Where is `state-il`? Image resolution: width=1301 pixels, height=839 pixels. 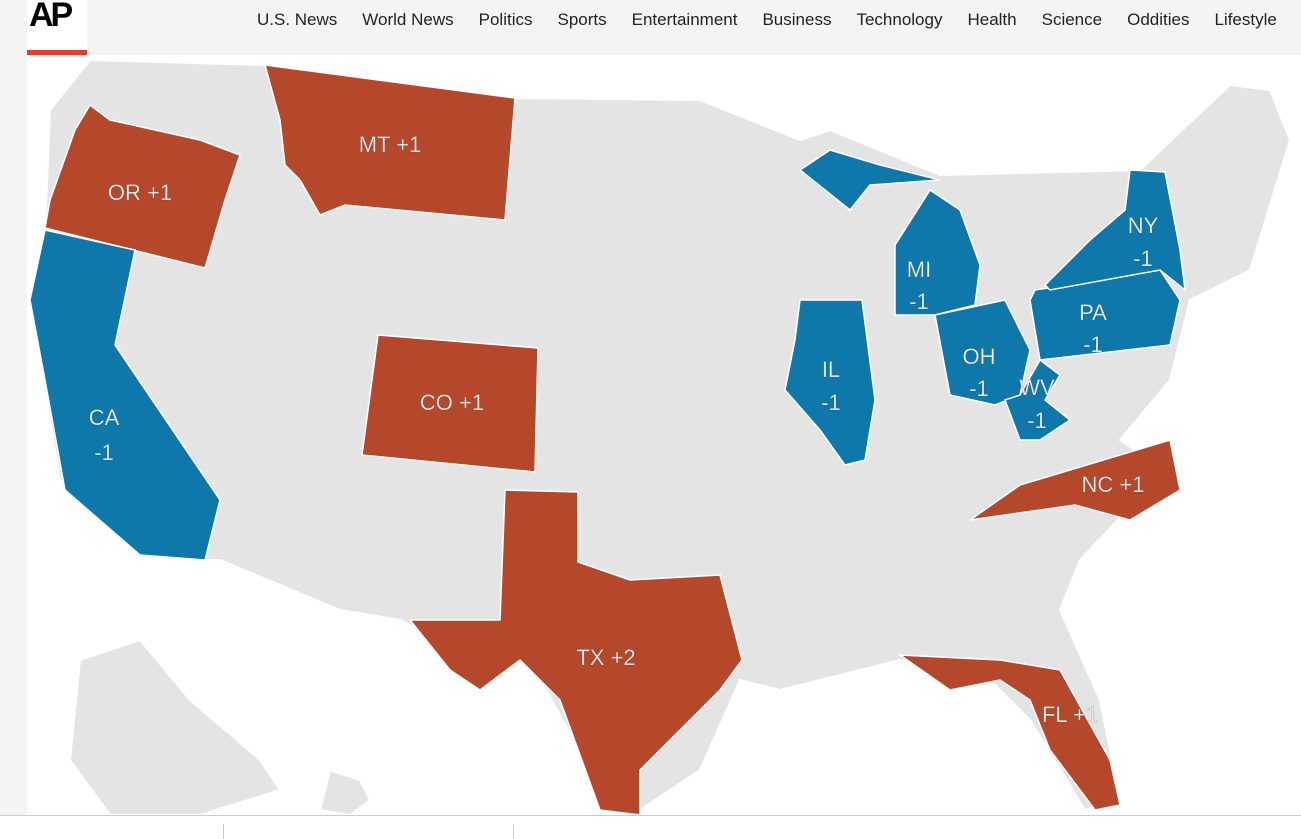
state-il is located at coordinates (830, 382).